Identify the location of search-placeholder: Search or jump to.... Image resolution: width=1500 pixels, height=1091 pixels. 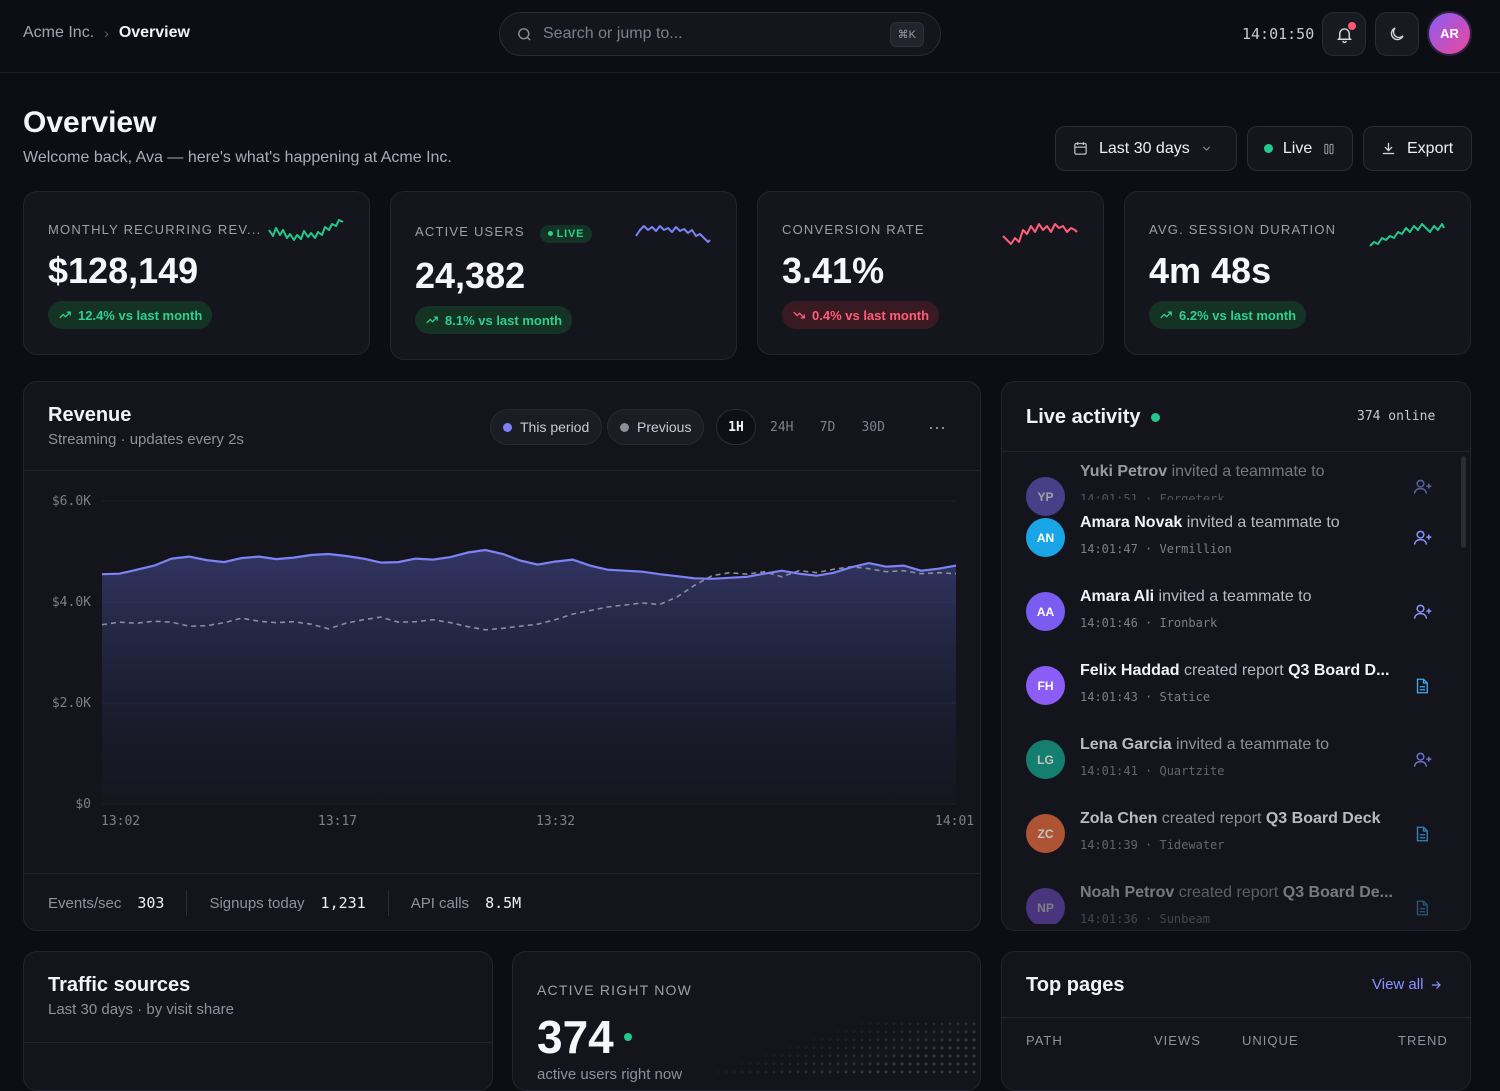
(613, 33).